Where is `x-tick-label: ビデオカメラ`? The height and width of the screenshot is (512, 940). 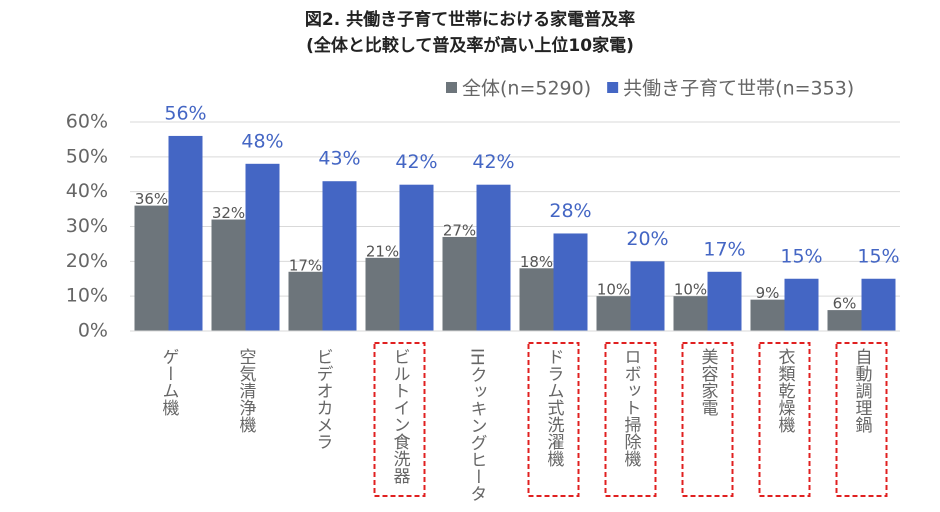 x-tick-label: ビデオカメラ is located at coordinates (323, 399).